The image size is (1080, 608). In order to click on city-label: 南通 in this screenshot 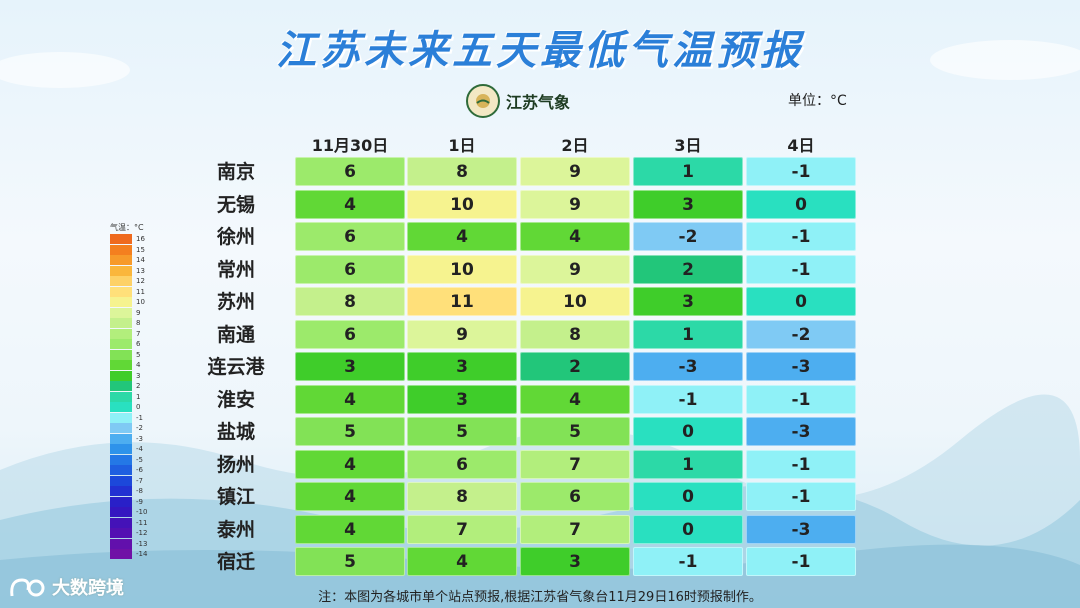, I will do `click(235, 334)`.